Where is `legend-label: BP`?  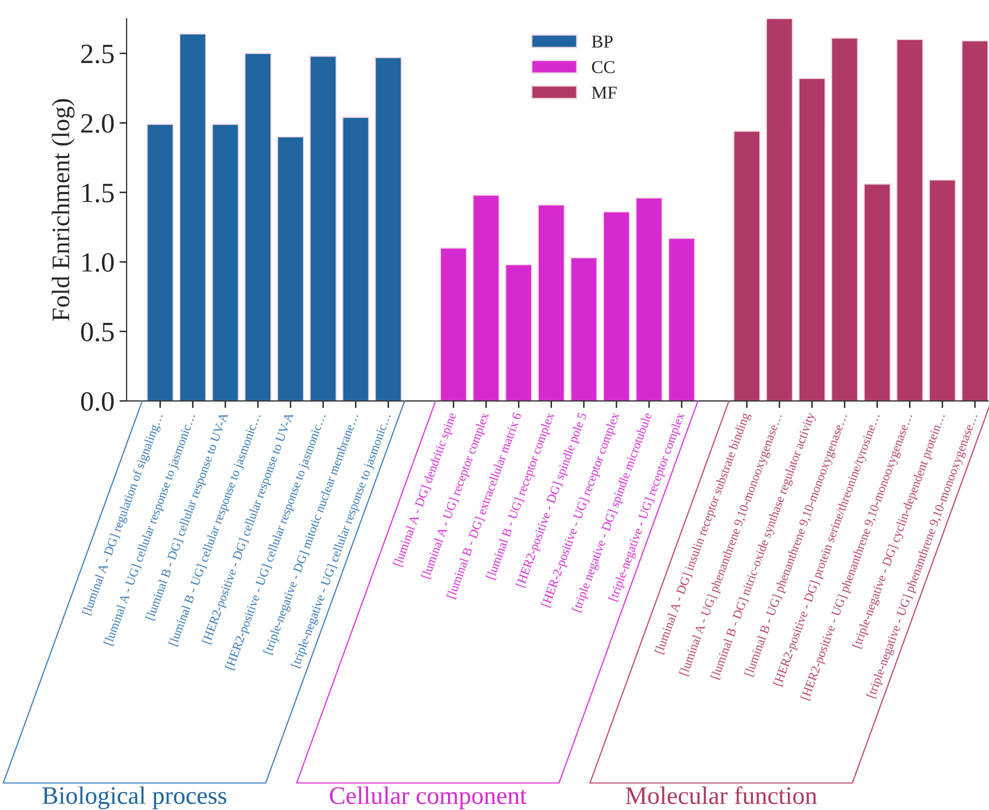
legend-label: BP is located at coordinates (602, 42).